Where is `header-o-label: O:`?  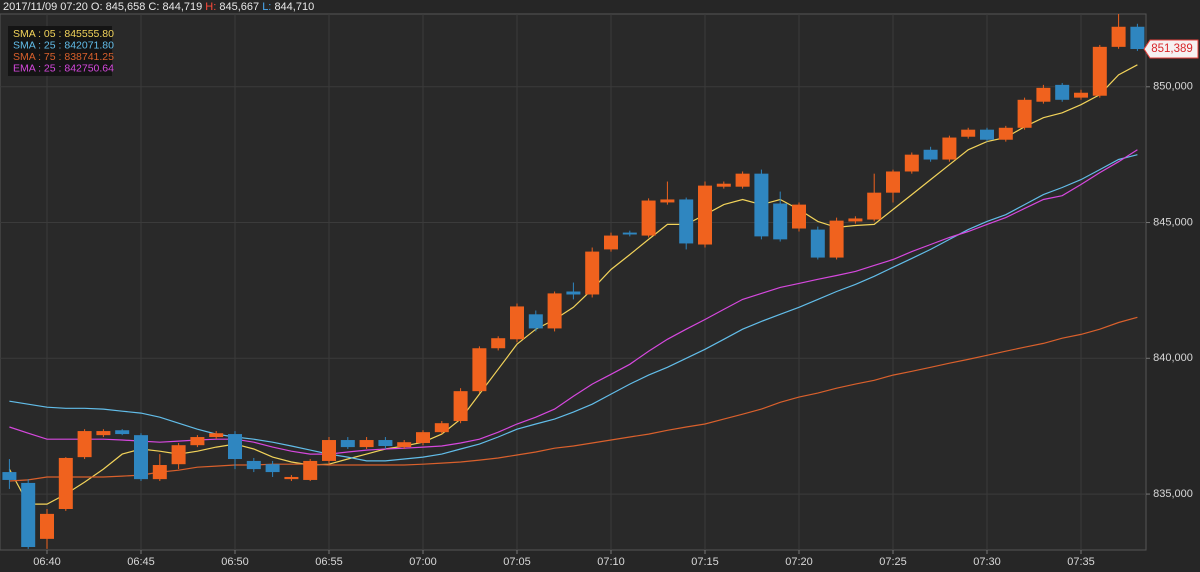 header-o-label: O: is located at coordinates (97, 7).